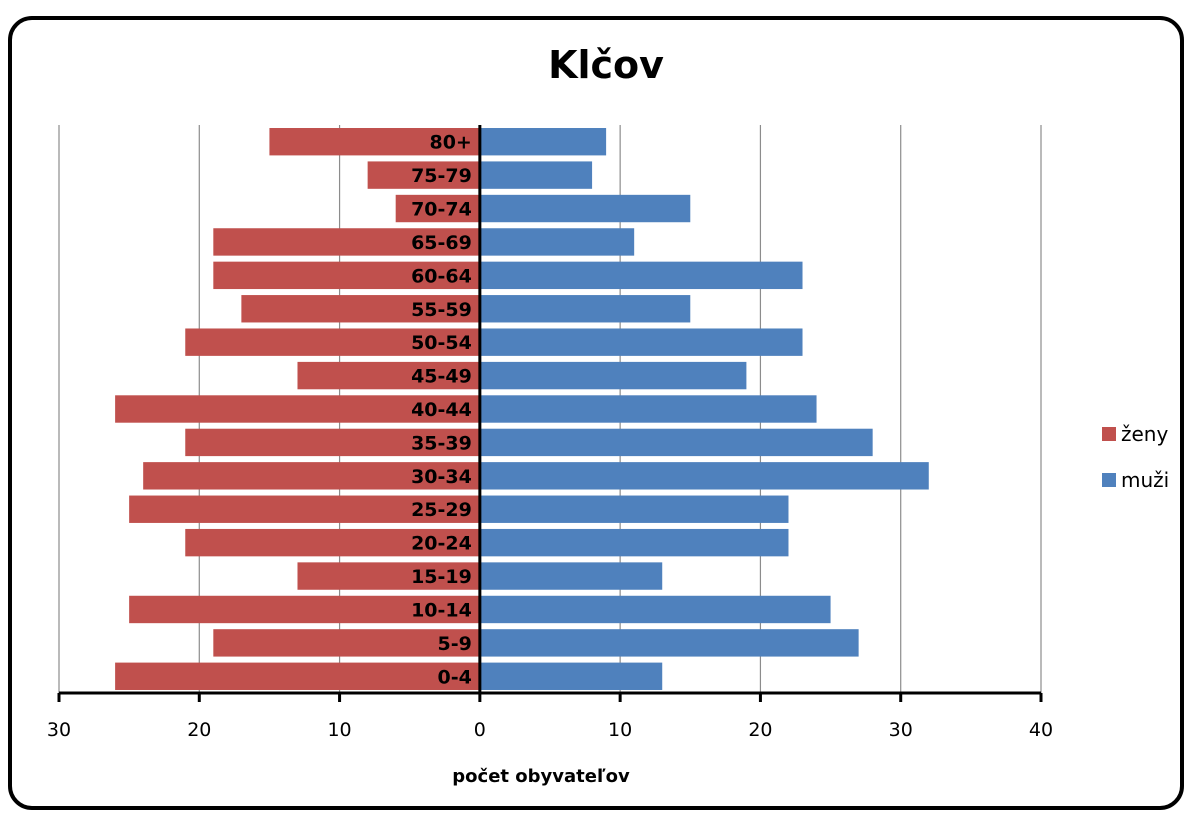  What do you see at coordinates (606, 65) in the screenshot?
I see `chart-title: Klčov` at bounding box center [606, 65].